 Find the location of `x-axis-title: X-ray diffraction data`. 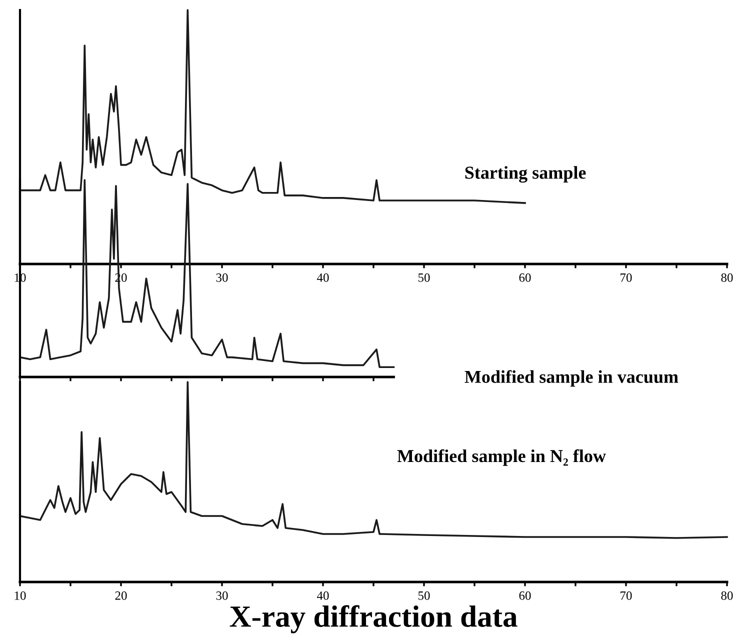

x-axis-title: X-ray diffraction data is located at coordinates (374, 619).